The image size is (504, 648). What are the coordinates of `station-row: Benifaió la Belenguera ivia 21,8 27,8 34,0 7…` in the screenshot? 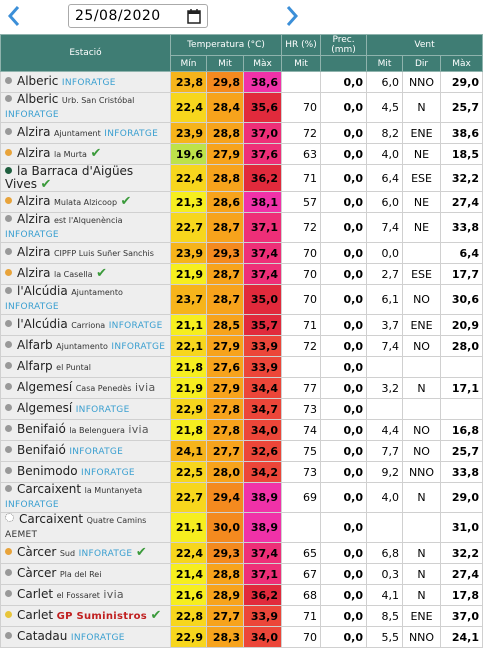 It's located at (242, 430).